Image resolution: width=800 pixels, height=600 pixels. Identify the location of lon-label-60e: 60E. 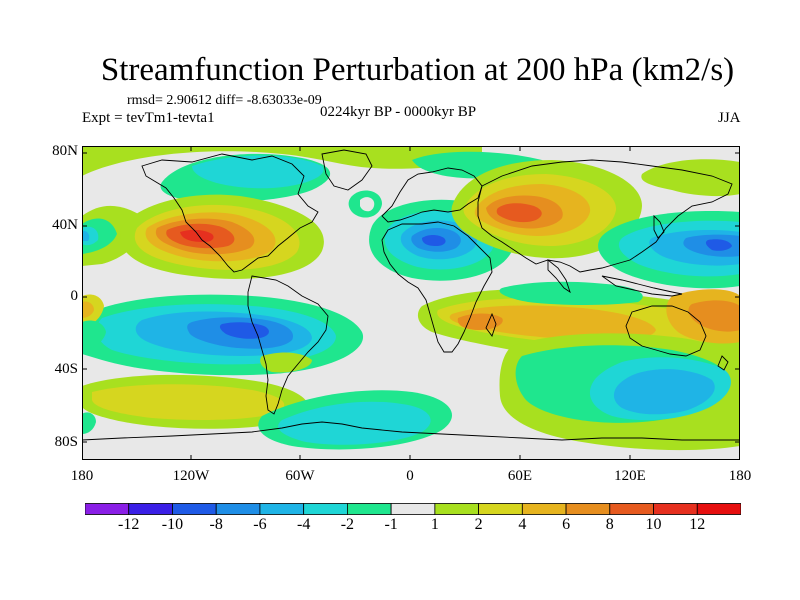
(520, 476).